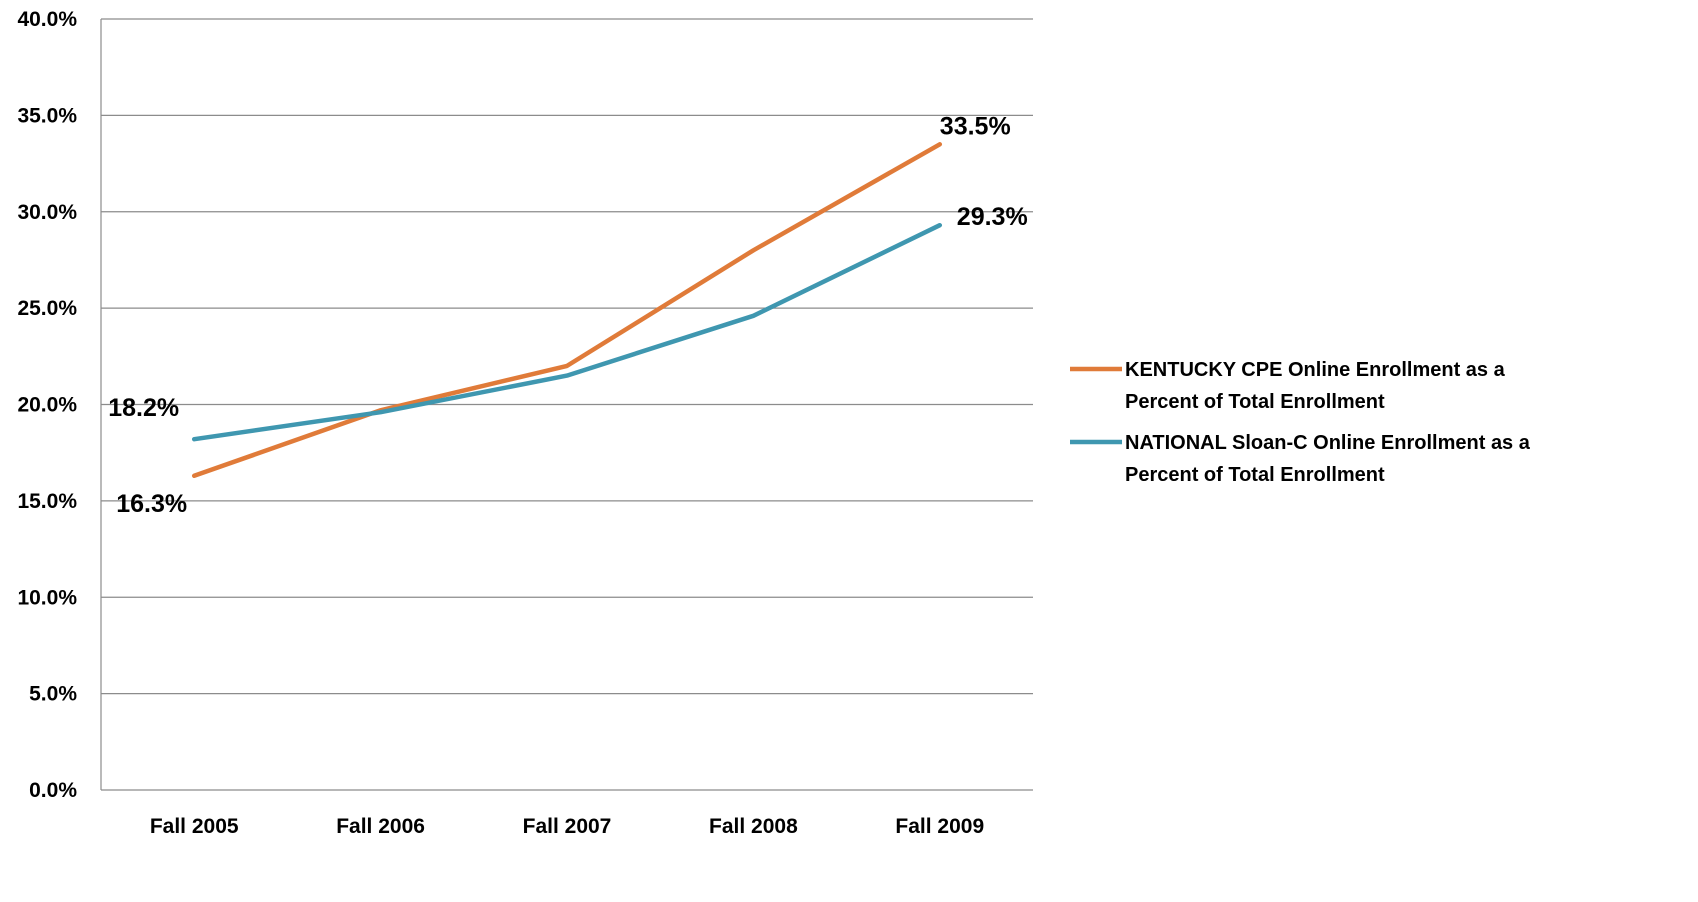  Describe the element at coordinates (47, 308) in the screenshot. I see `y-tick-label: 25.0%` at that location.